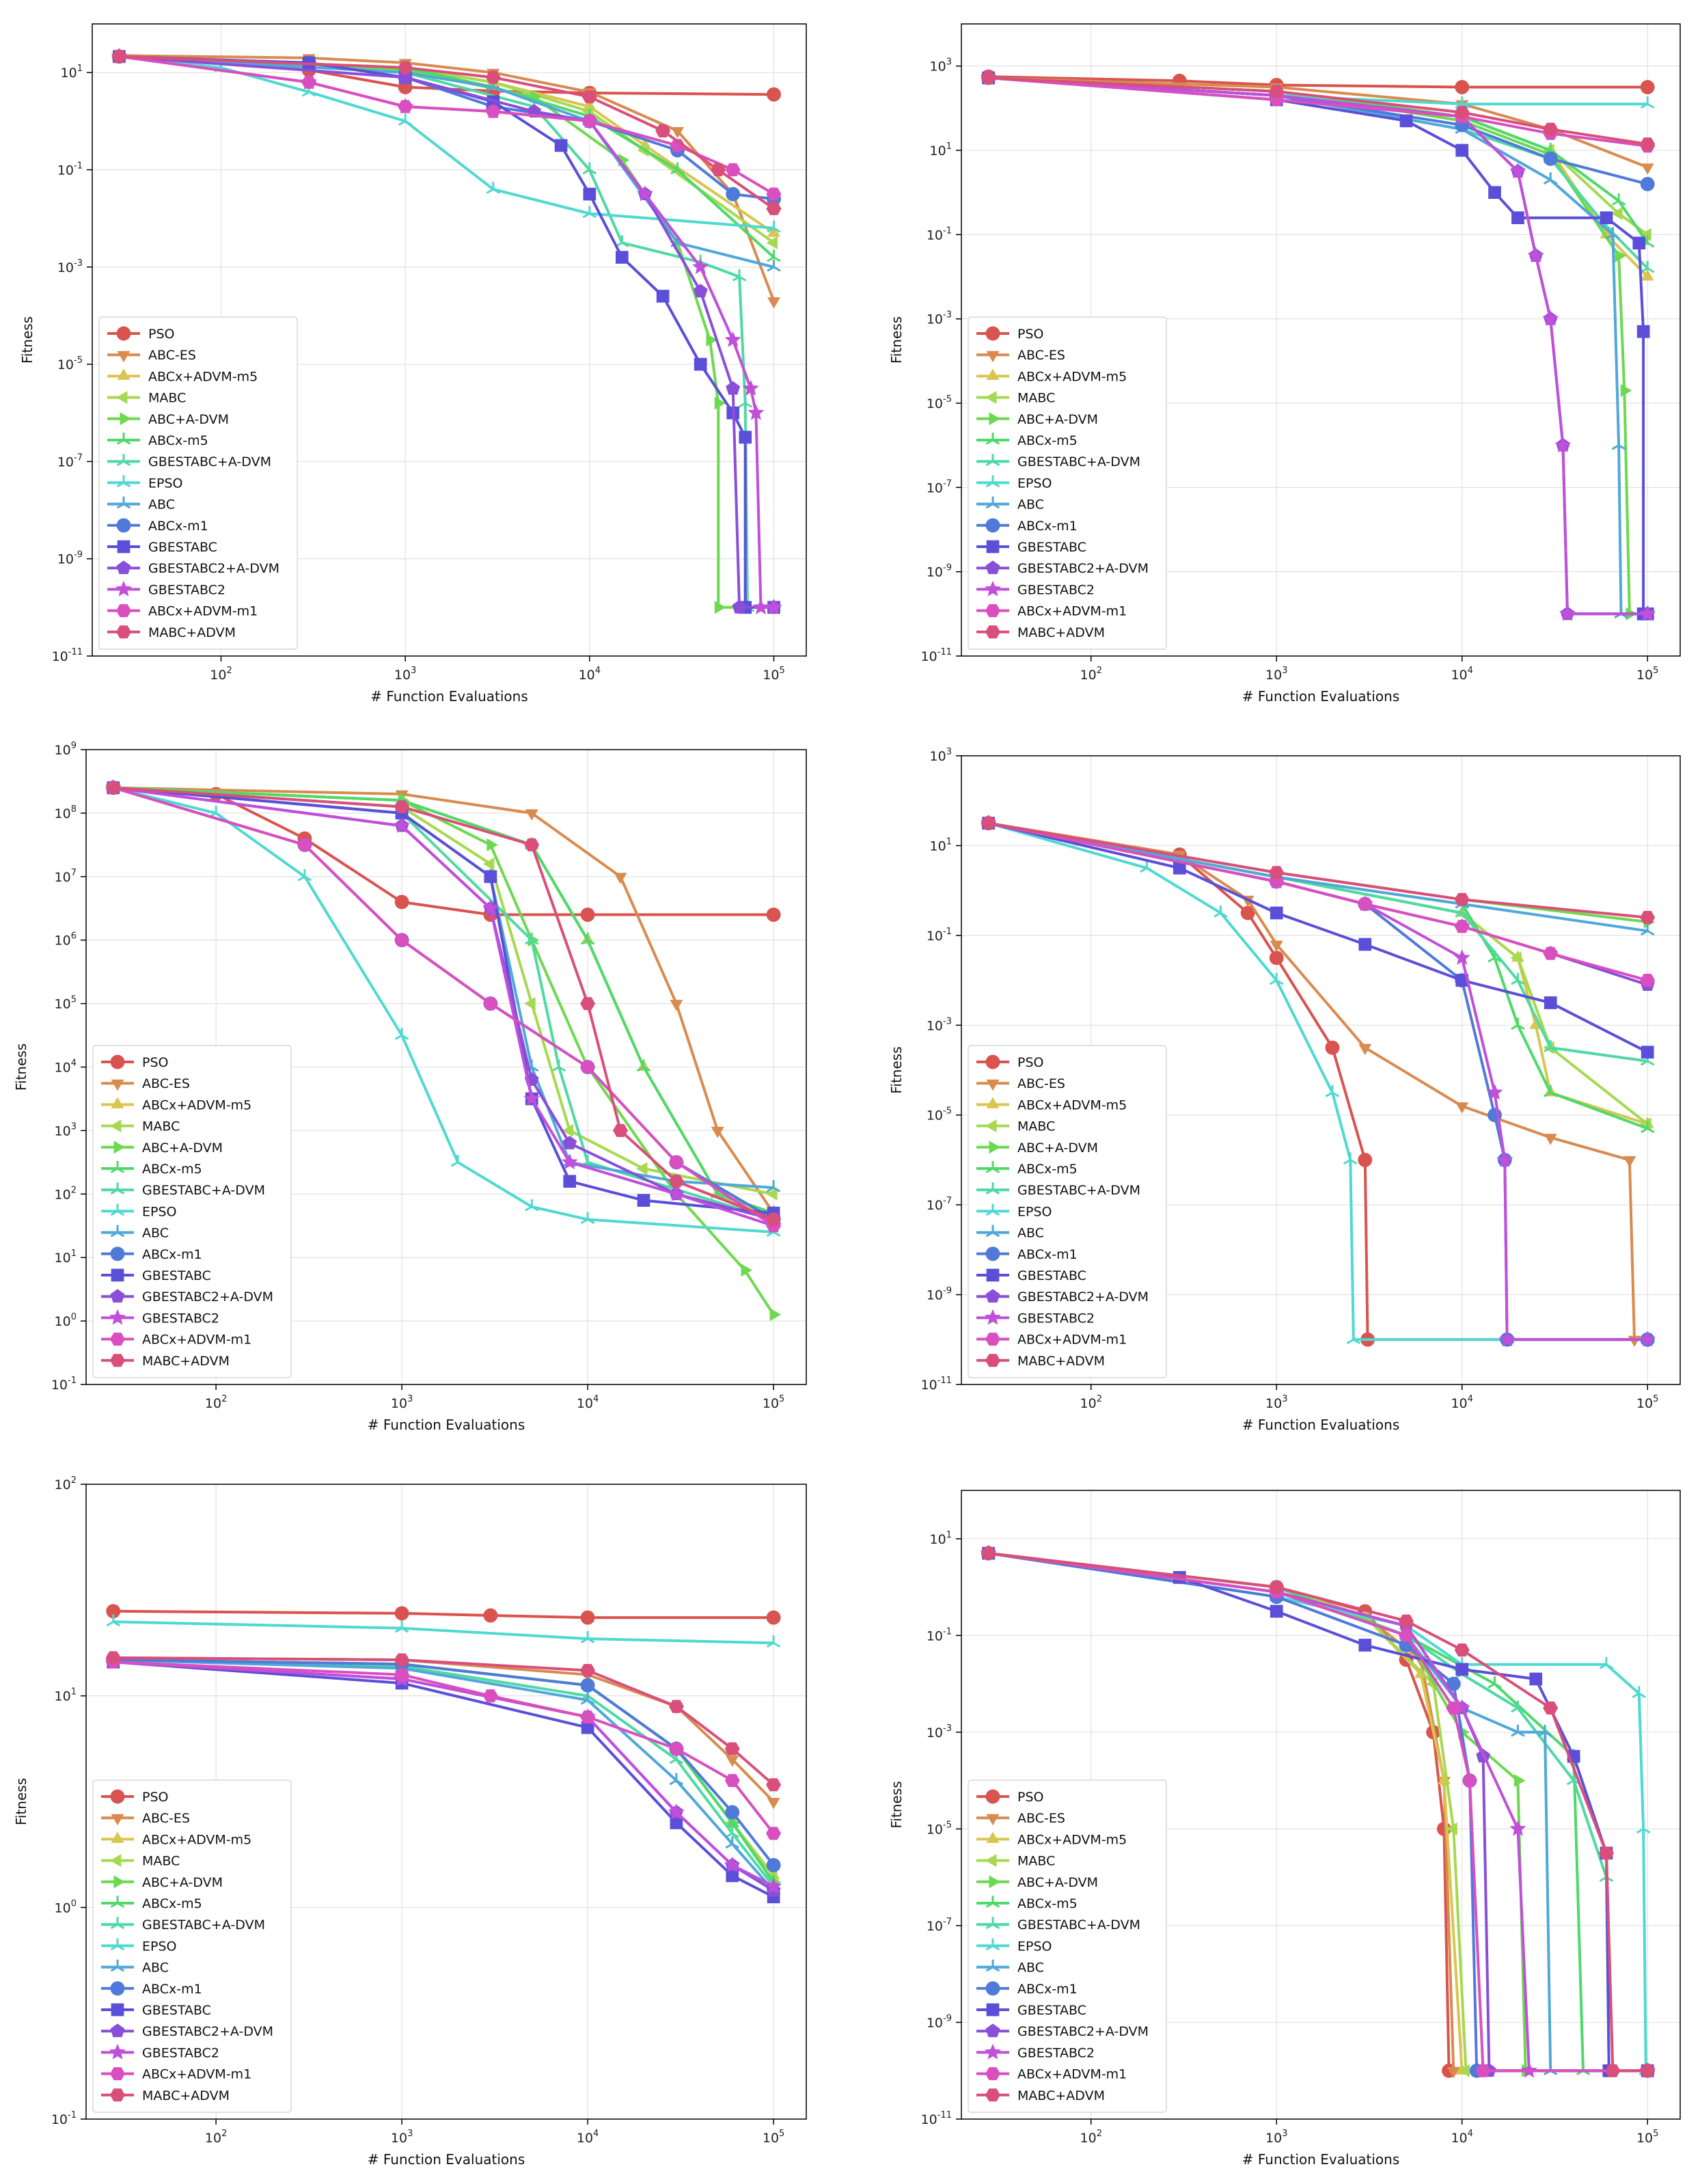 This screenshot has width=1700, height=2184. Describe the element at coordinates (447, 125) in the screenshot. I see `series-line-ABCx+ADVM-m1` at that location.